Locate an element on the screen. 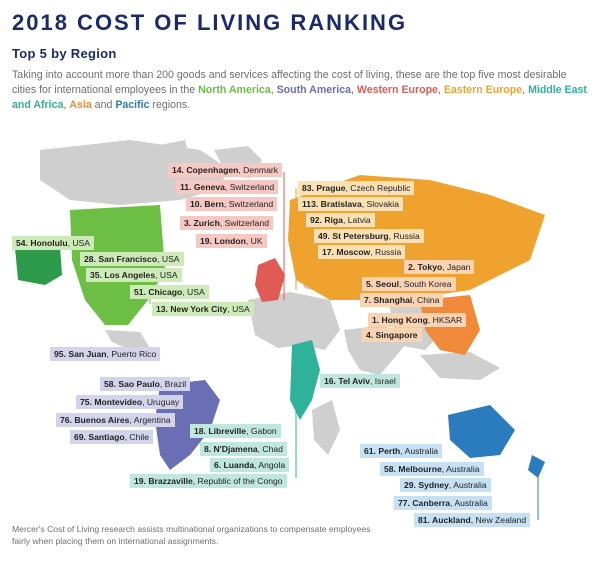  city-label-eastern-europe: 113. Bratislava, Slovakia is located at coordinates (350, 204).